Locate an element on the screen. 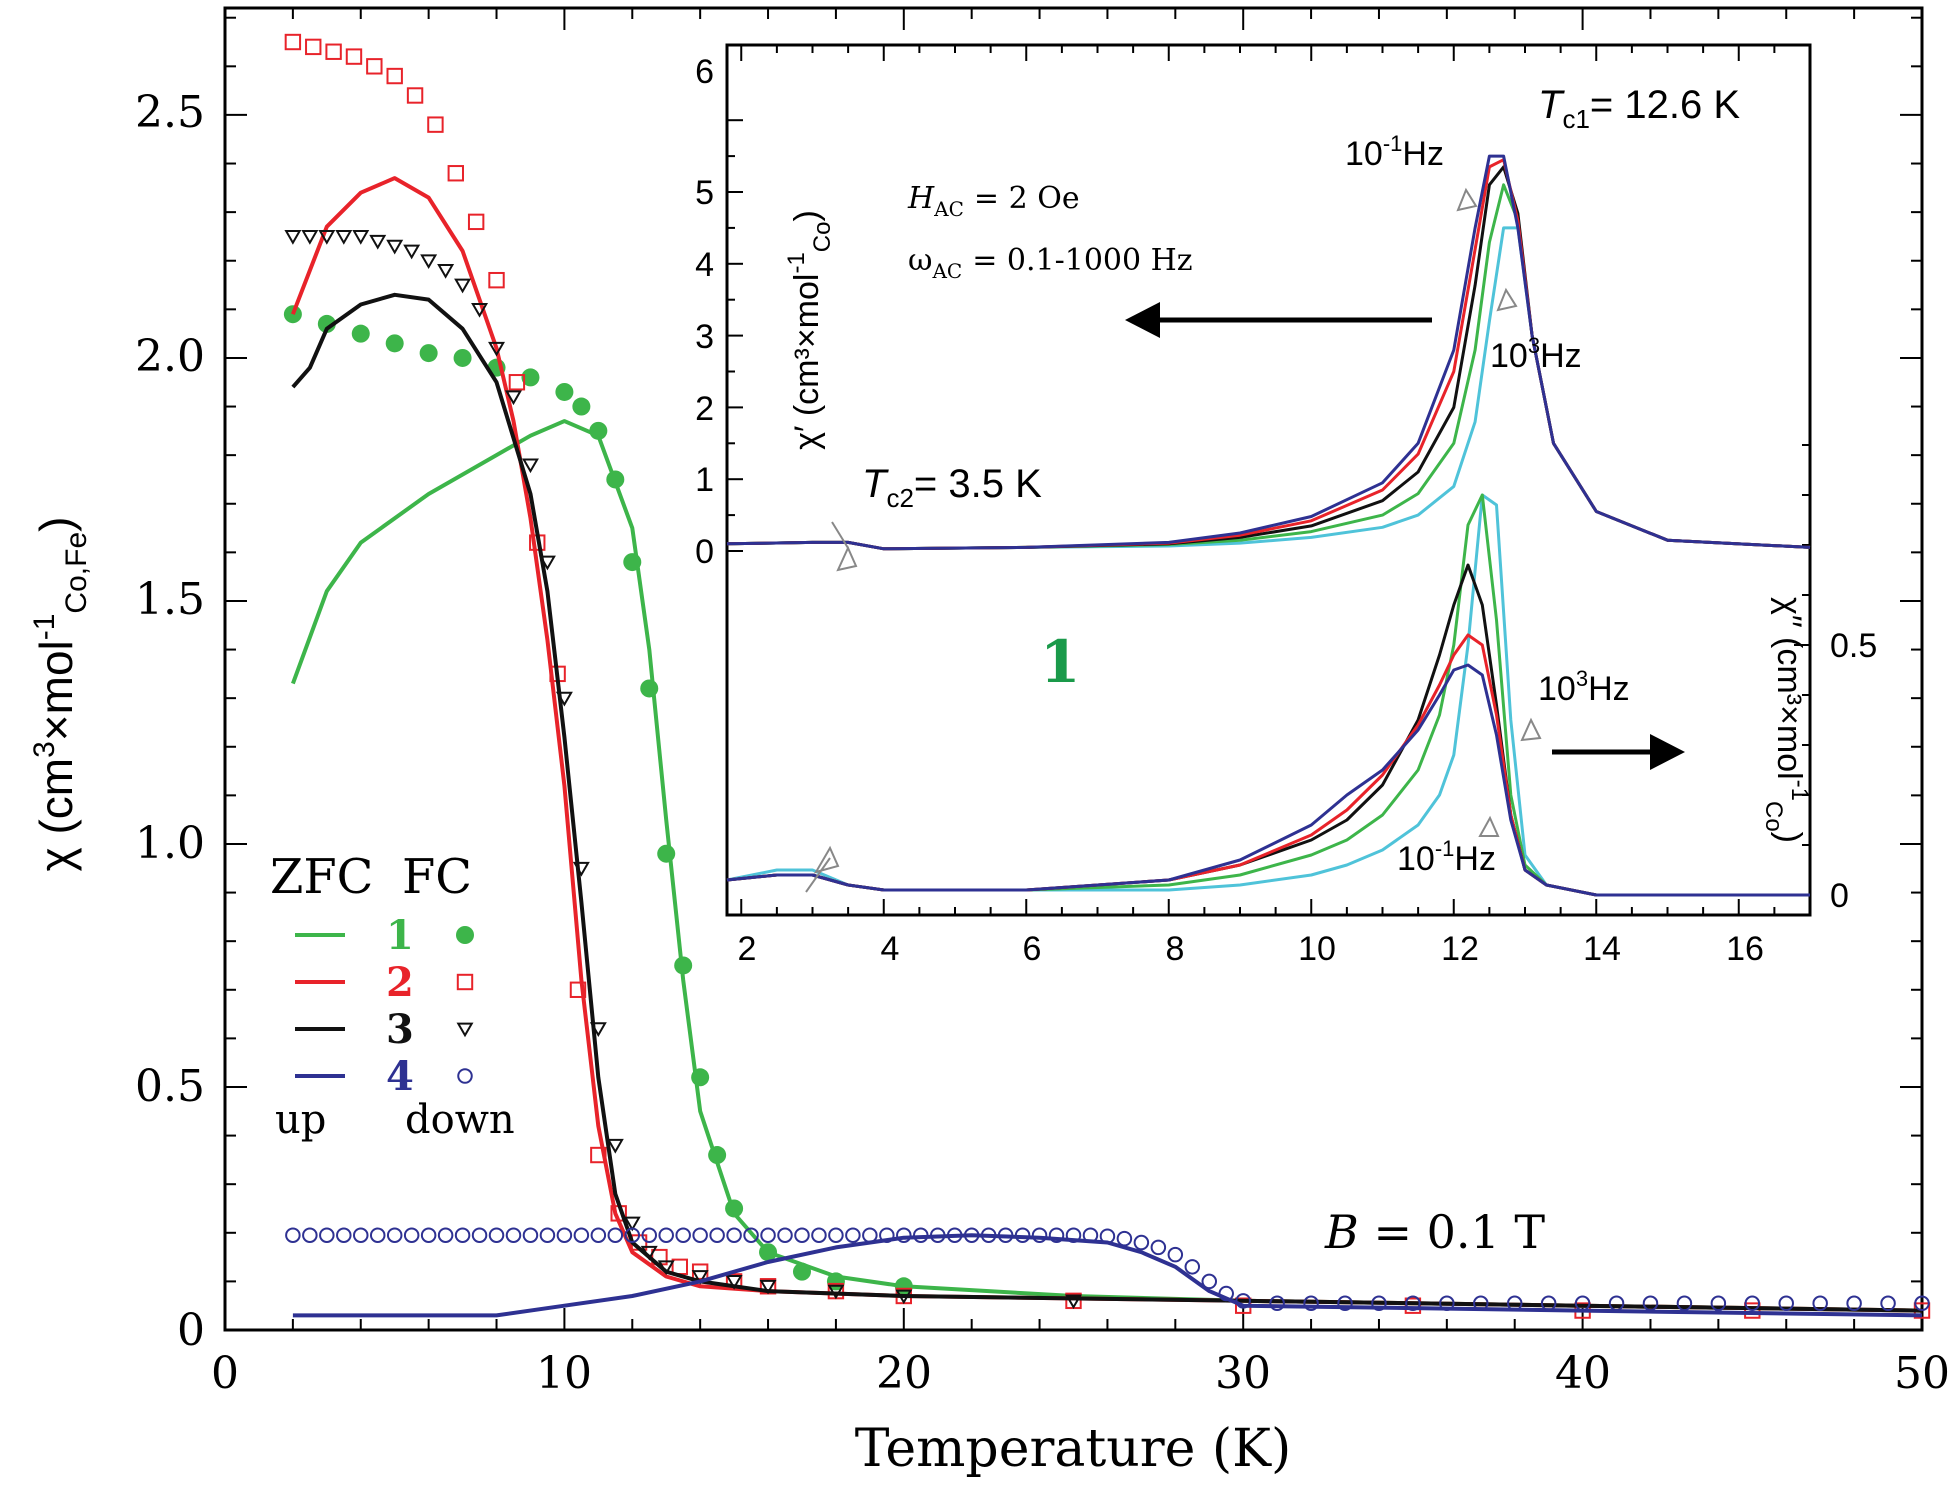 The width and height of the screenshot is (1960, 1488). wac-annotation: ωAC = 0.1-1000 Hz is located at coordinates (1050, 263).